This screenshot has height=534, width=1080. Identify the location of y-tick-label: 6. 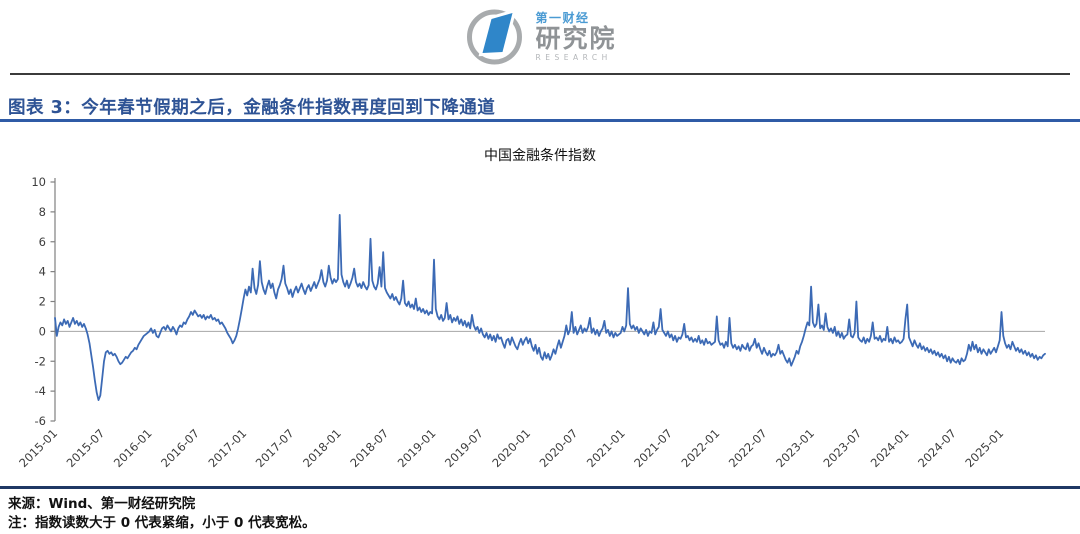
(42, 242).